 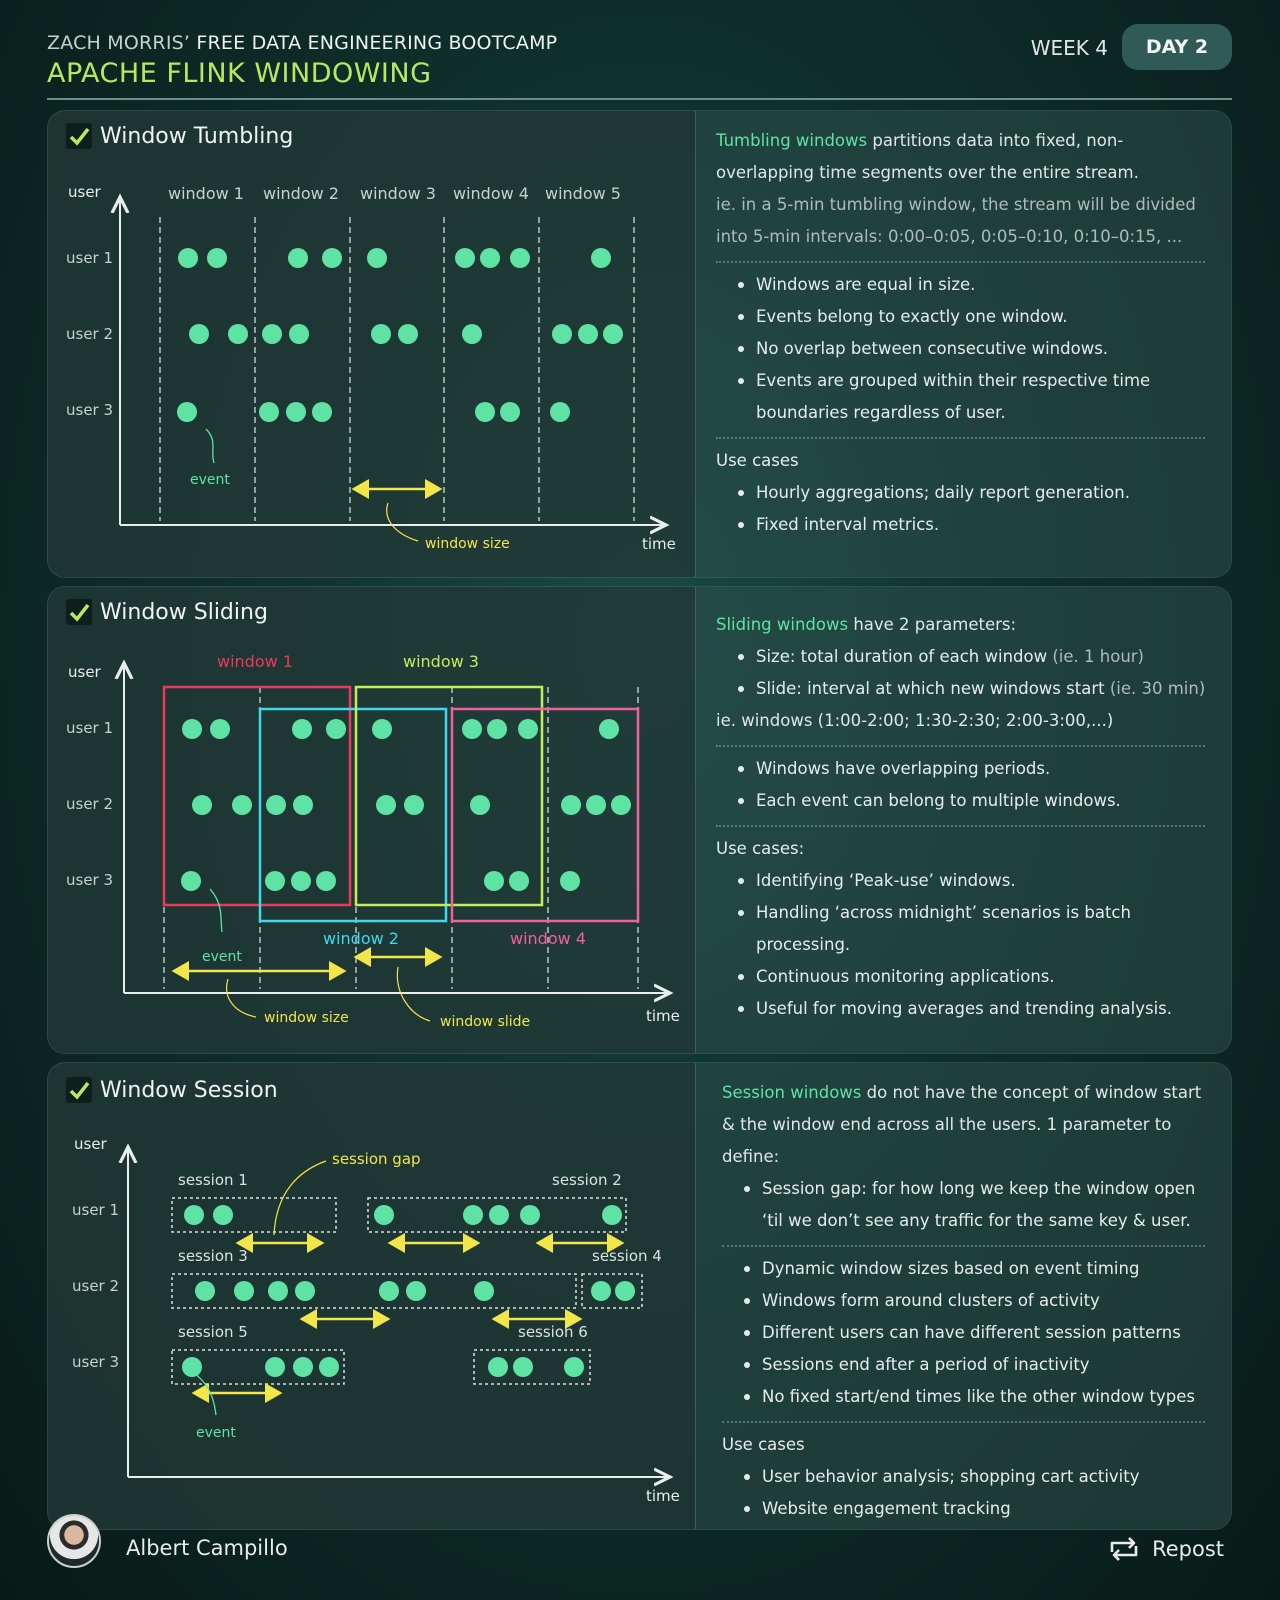 I want to click on event-label: event, so click(x=216, y=1433).